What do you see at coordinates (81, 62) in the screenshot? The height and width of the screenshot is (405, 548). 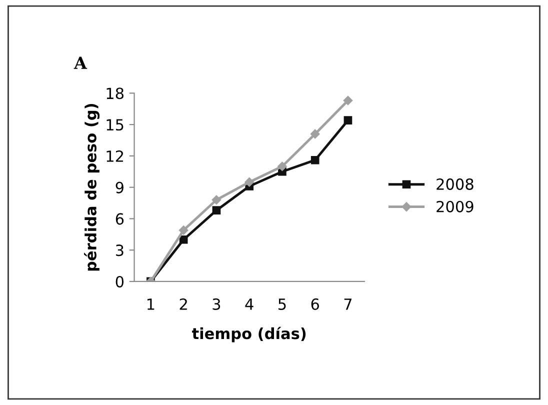 I see `chart-title: A` at bounding box center [81, 62].